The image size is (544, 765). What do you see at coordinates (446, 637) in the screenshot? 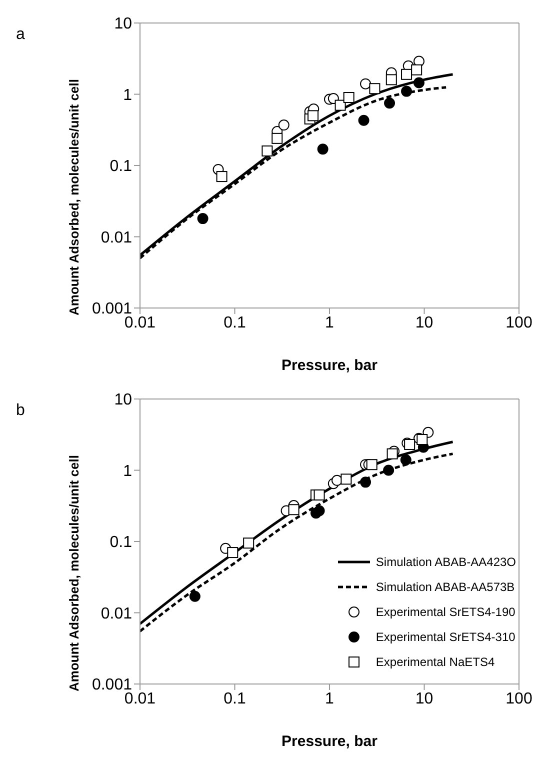
I see `legend-label: Experimental SrETS4-310` at bounding box center [446, 637].